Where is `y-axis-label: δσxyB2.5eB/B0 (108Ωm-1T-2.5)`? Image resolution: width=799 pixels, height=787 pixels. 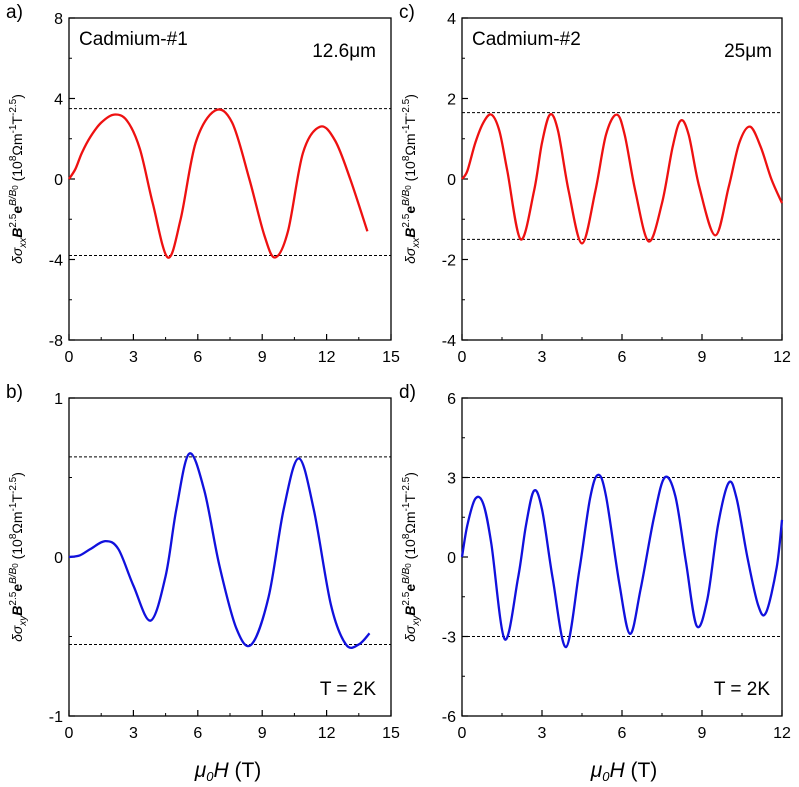 y-axis-label: δσxyB2.5eB/B0 (108Ωm-1T-2.5) is located at coordinates (411, 557).